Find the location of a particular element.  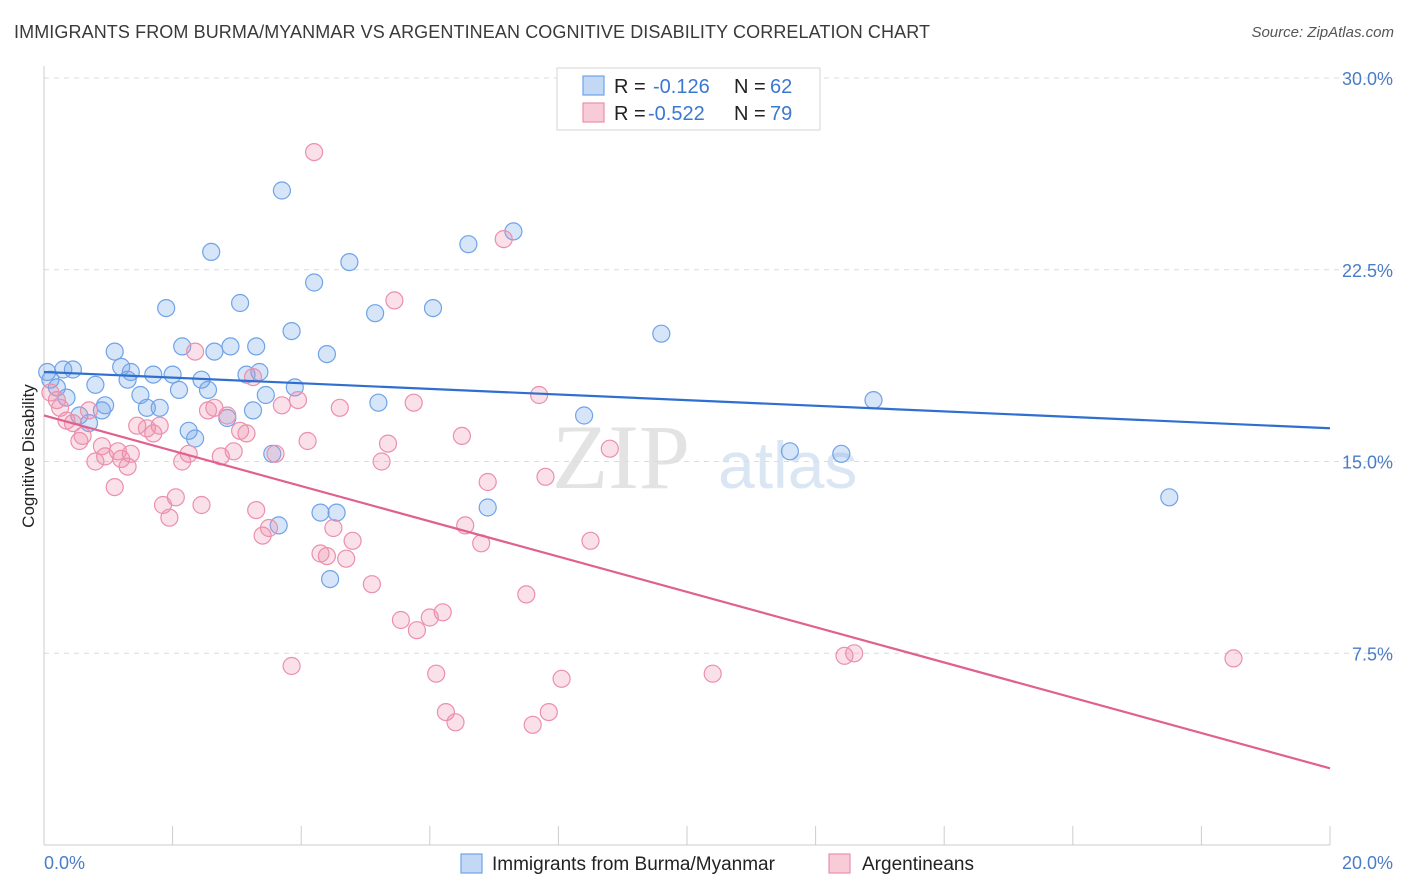

bottom-legend-label-burma: Immigrants from Burma/Myanmar is located at coordinates (634, 864).